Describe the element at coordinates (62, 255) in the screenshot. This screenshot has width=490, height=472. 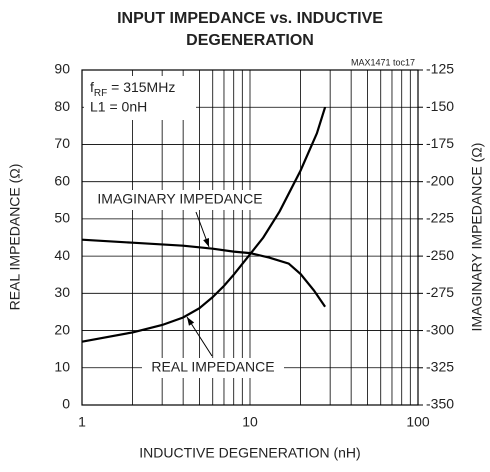
I see `y-tick-label: 40` at that location.